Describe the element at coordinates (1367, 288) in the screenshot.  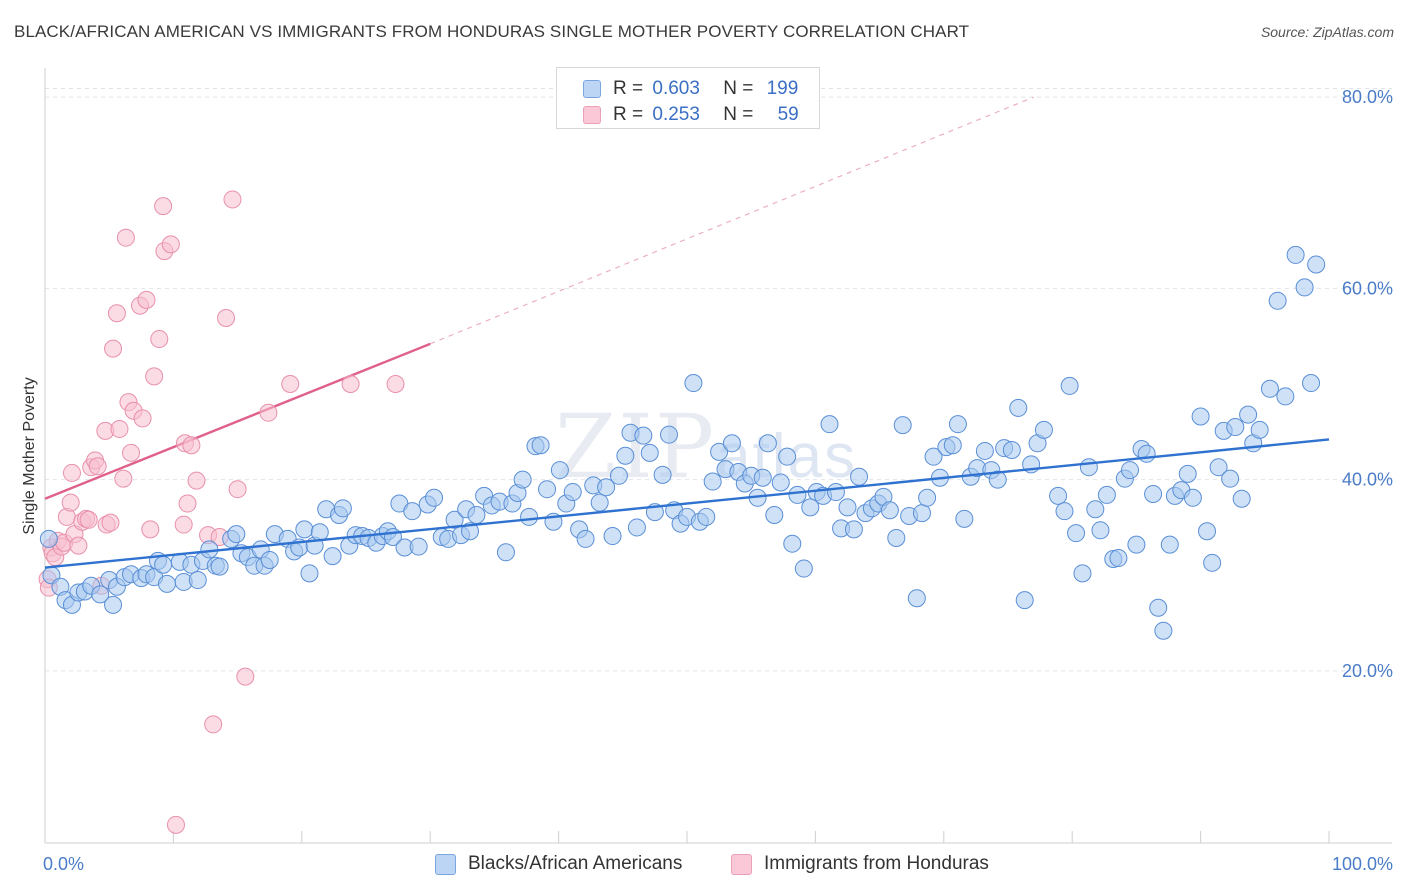
I see `y-tick-label: 60.0%` at that location.